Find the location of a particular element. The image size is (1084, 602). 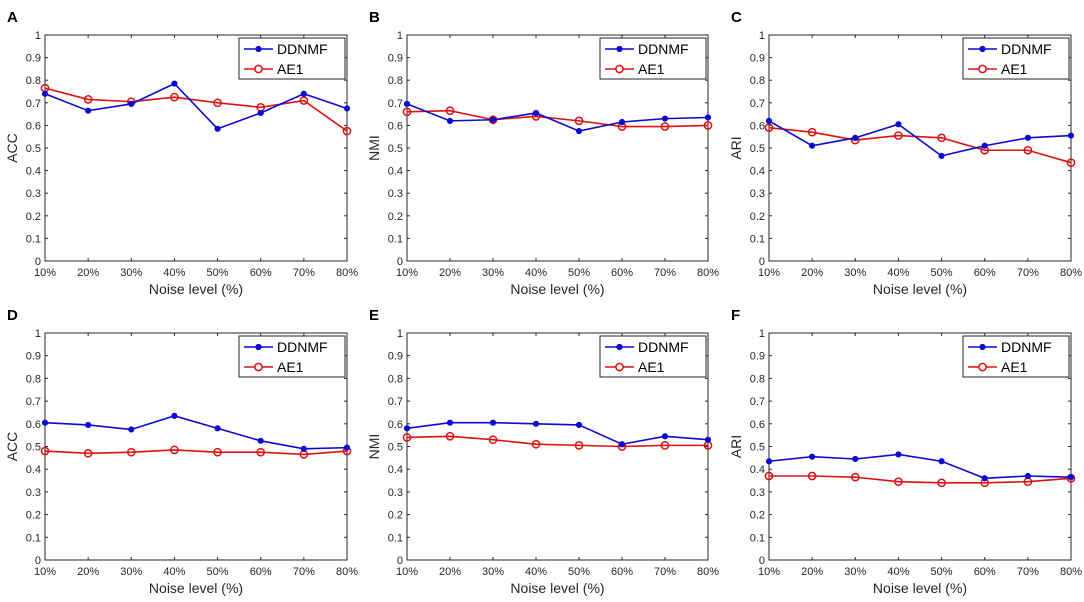

y-tick-label: 0.4 is located at coordinates (395, 470).